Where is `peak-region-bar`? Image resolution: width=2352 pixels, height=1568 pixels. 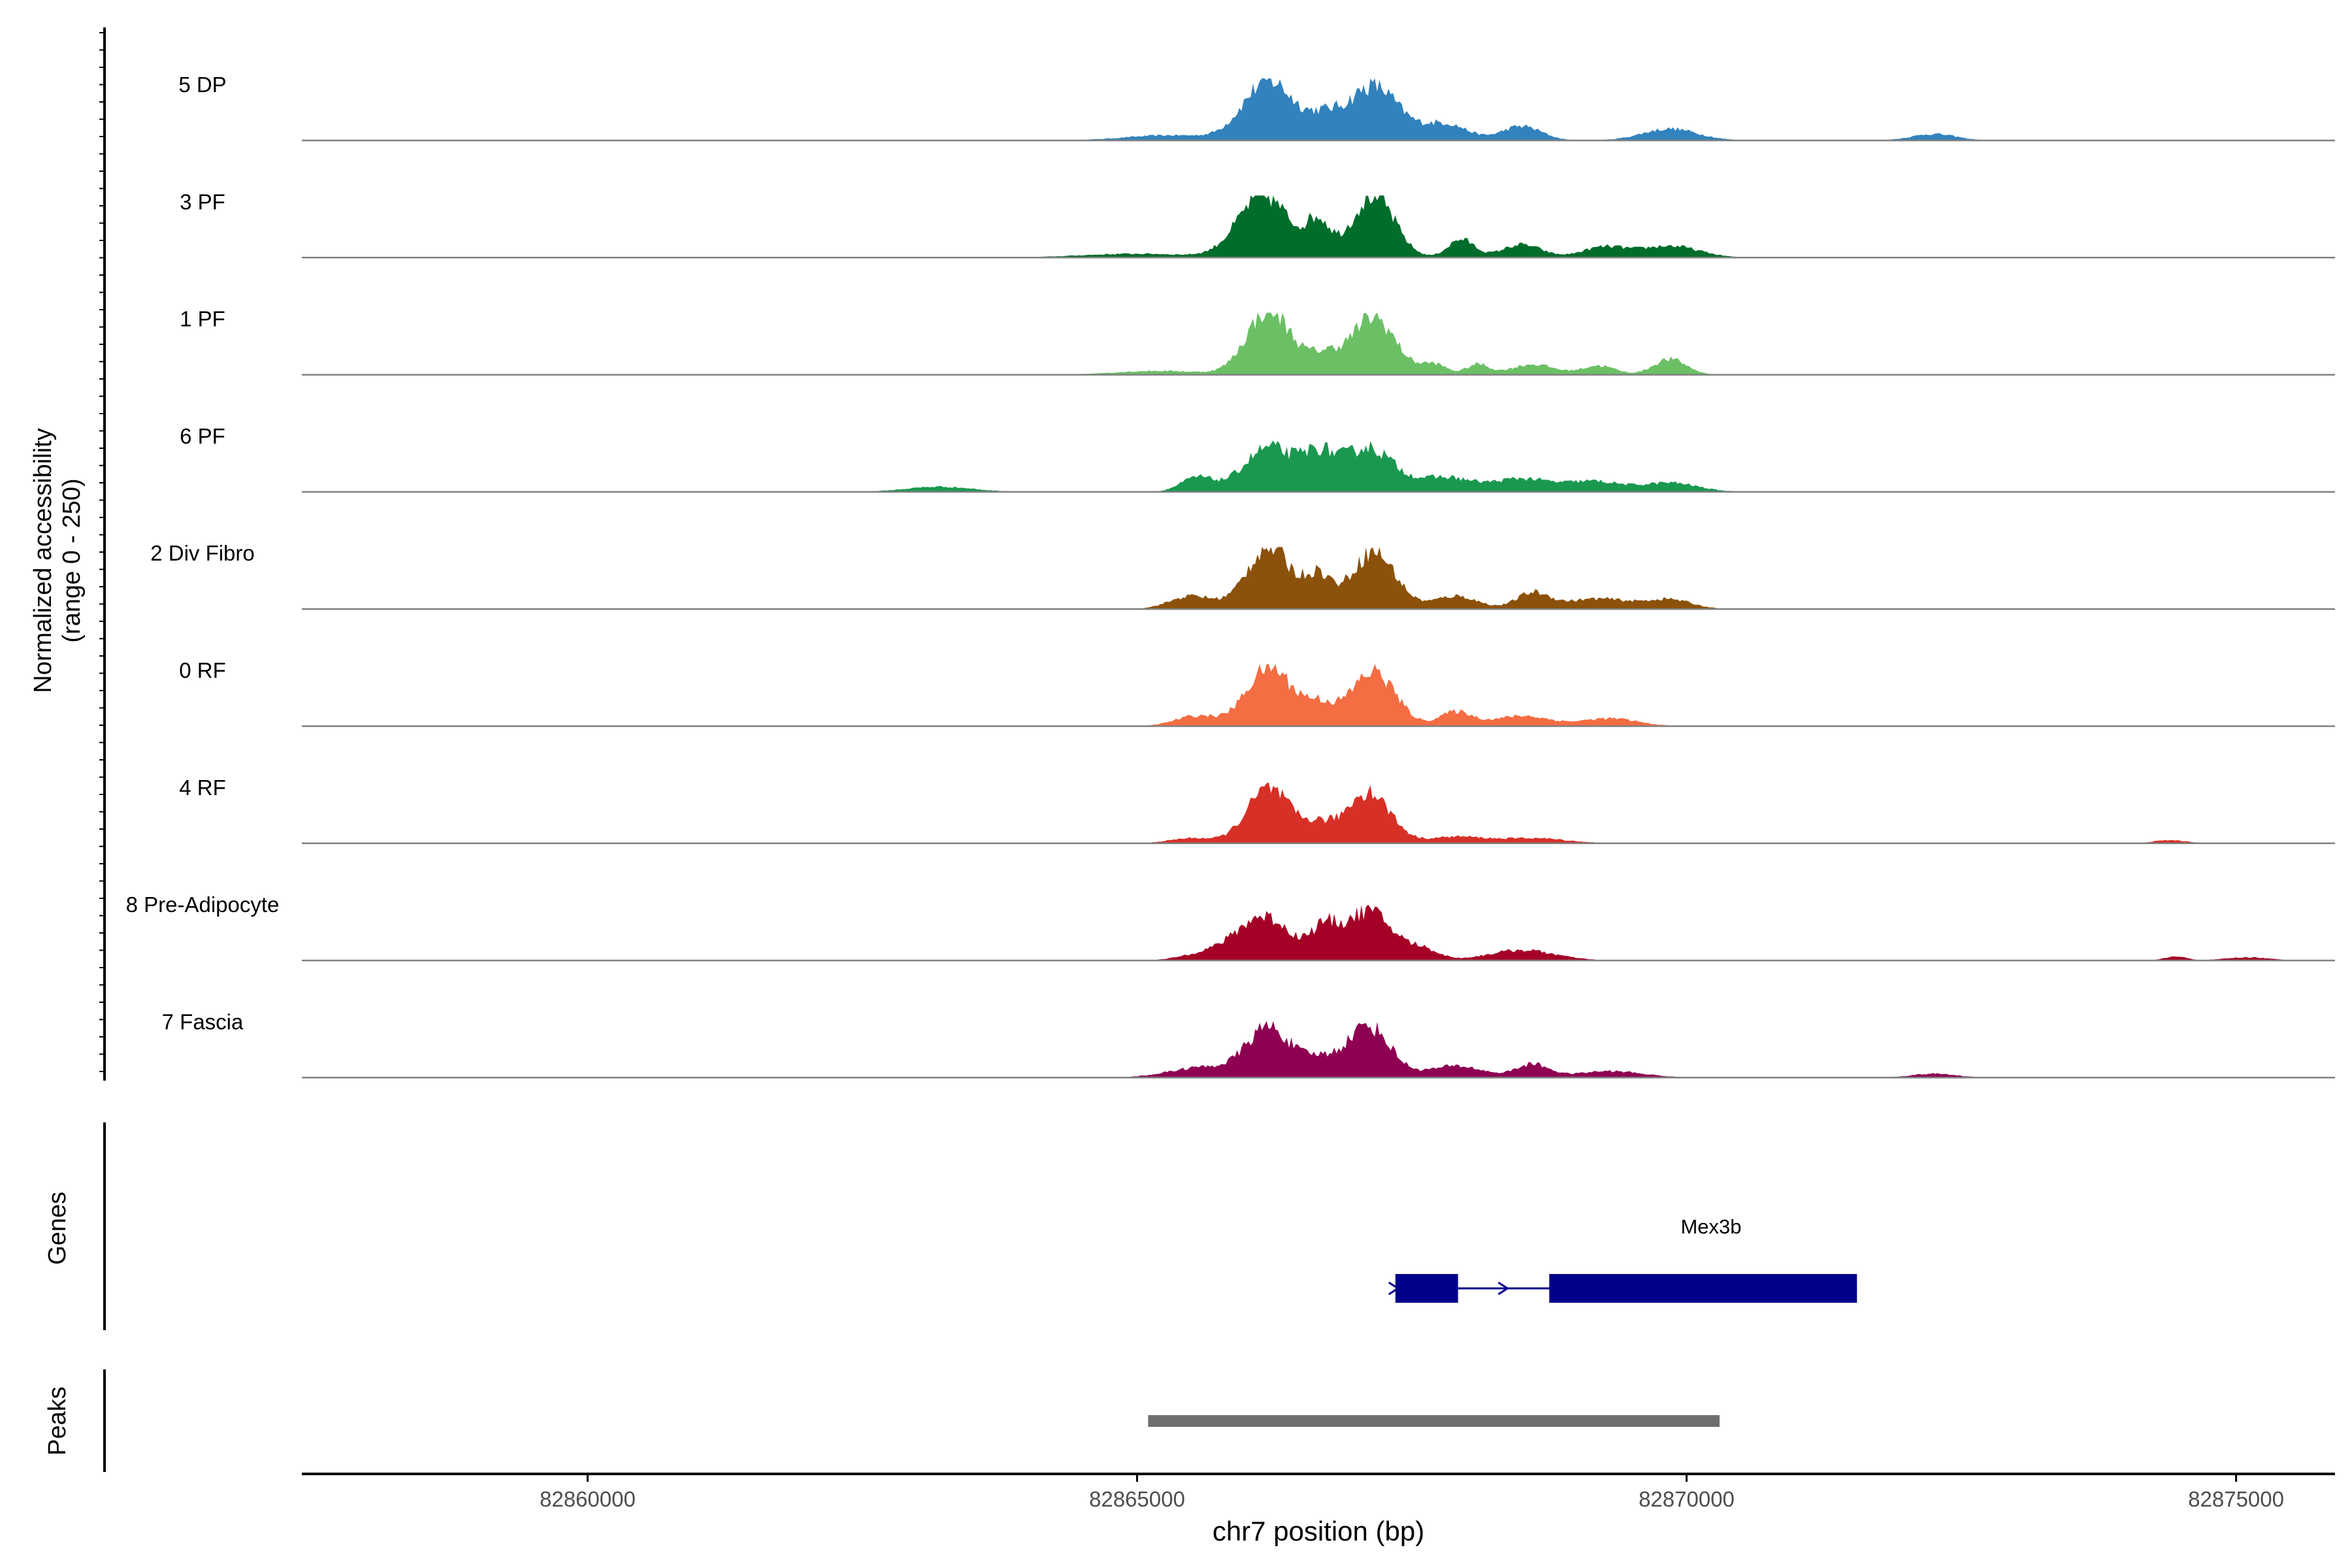 peak-region-bar is located at coordinates (1434, 1421).